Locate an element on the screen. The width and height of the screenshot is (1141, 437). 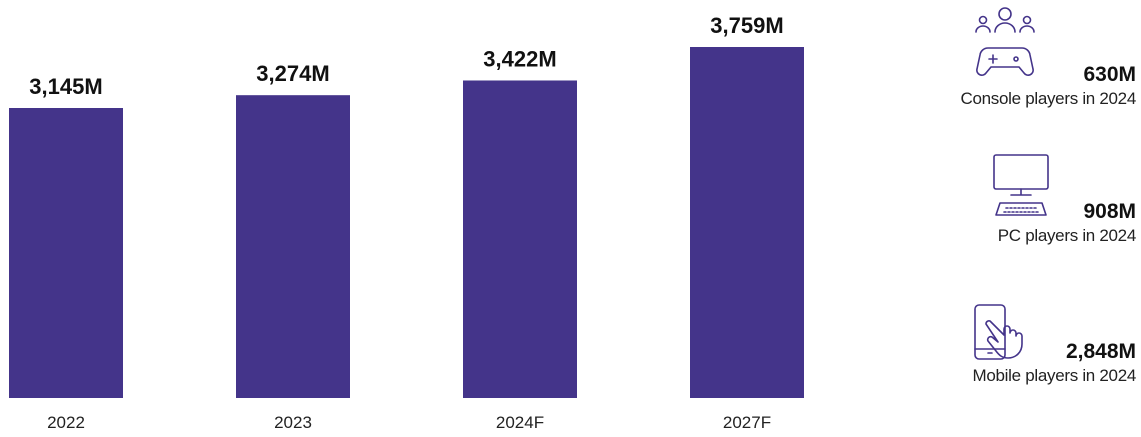
pc-players-value: 908M is located at coordinates (1109, 211).